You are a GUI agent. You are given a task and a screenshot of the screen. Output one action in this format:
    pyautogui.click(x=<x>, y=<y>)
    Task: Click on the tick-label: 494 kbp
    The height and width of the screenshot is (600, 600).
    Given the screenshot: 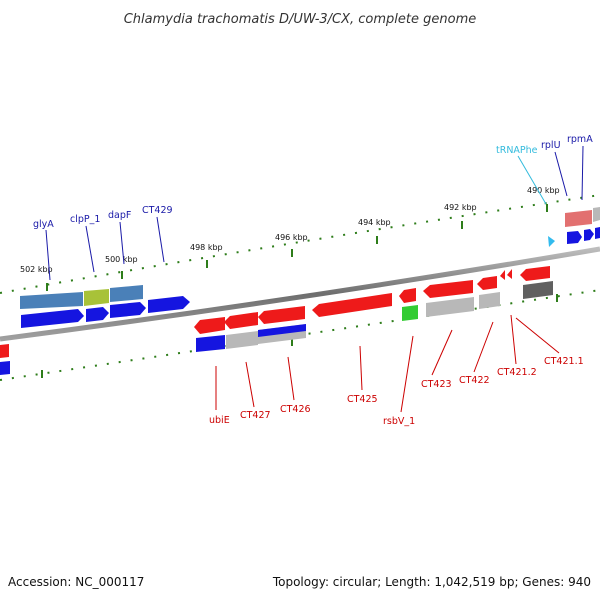 What is the action you would take?
    pyautogui.click(x=374, y=222)
    